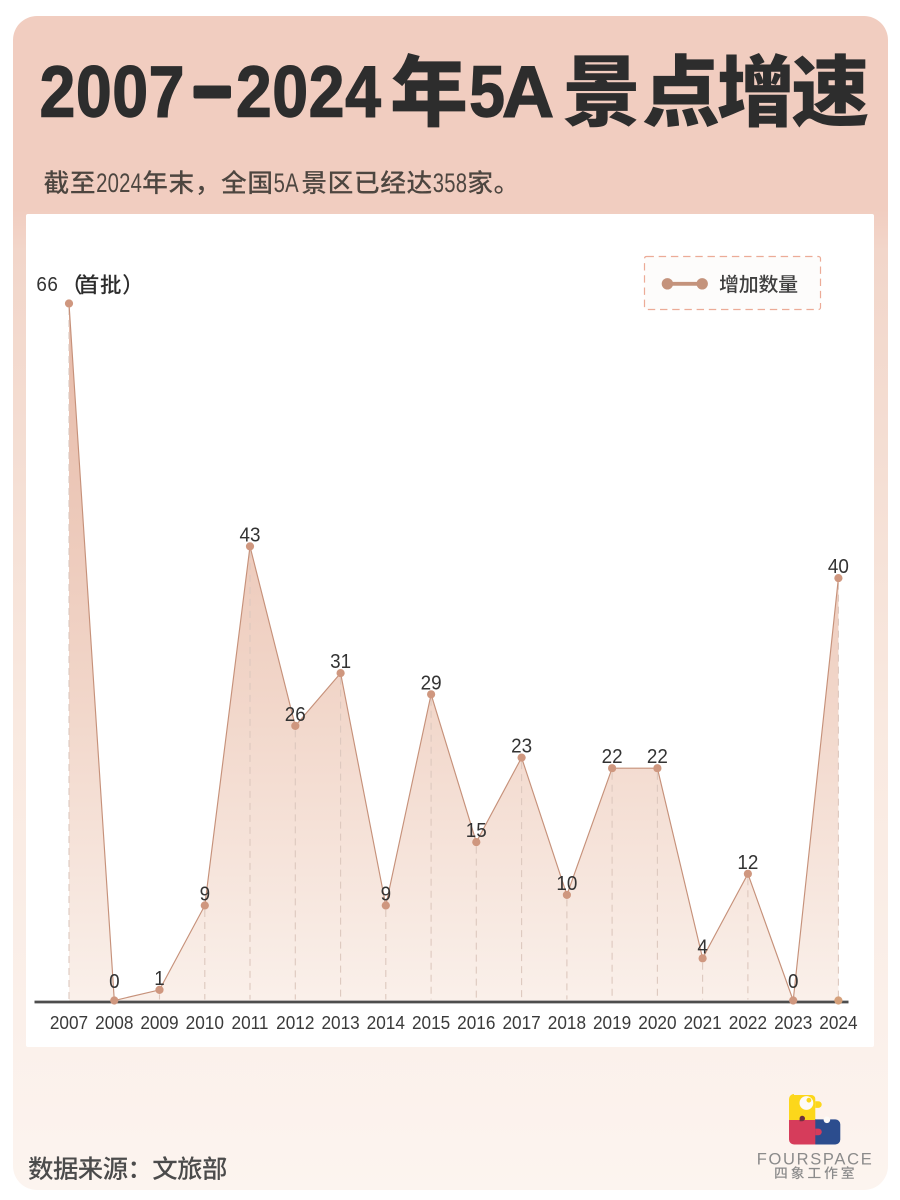 The image size is (900, 1200). What do you see at coordinates (566, 883) in the screenshot?
I see `svg-text: 10` at bounding box center [566, 883].